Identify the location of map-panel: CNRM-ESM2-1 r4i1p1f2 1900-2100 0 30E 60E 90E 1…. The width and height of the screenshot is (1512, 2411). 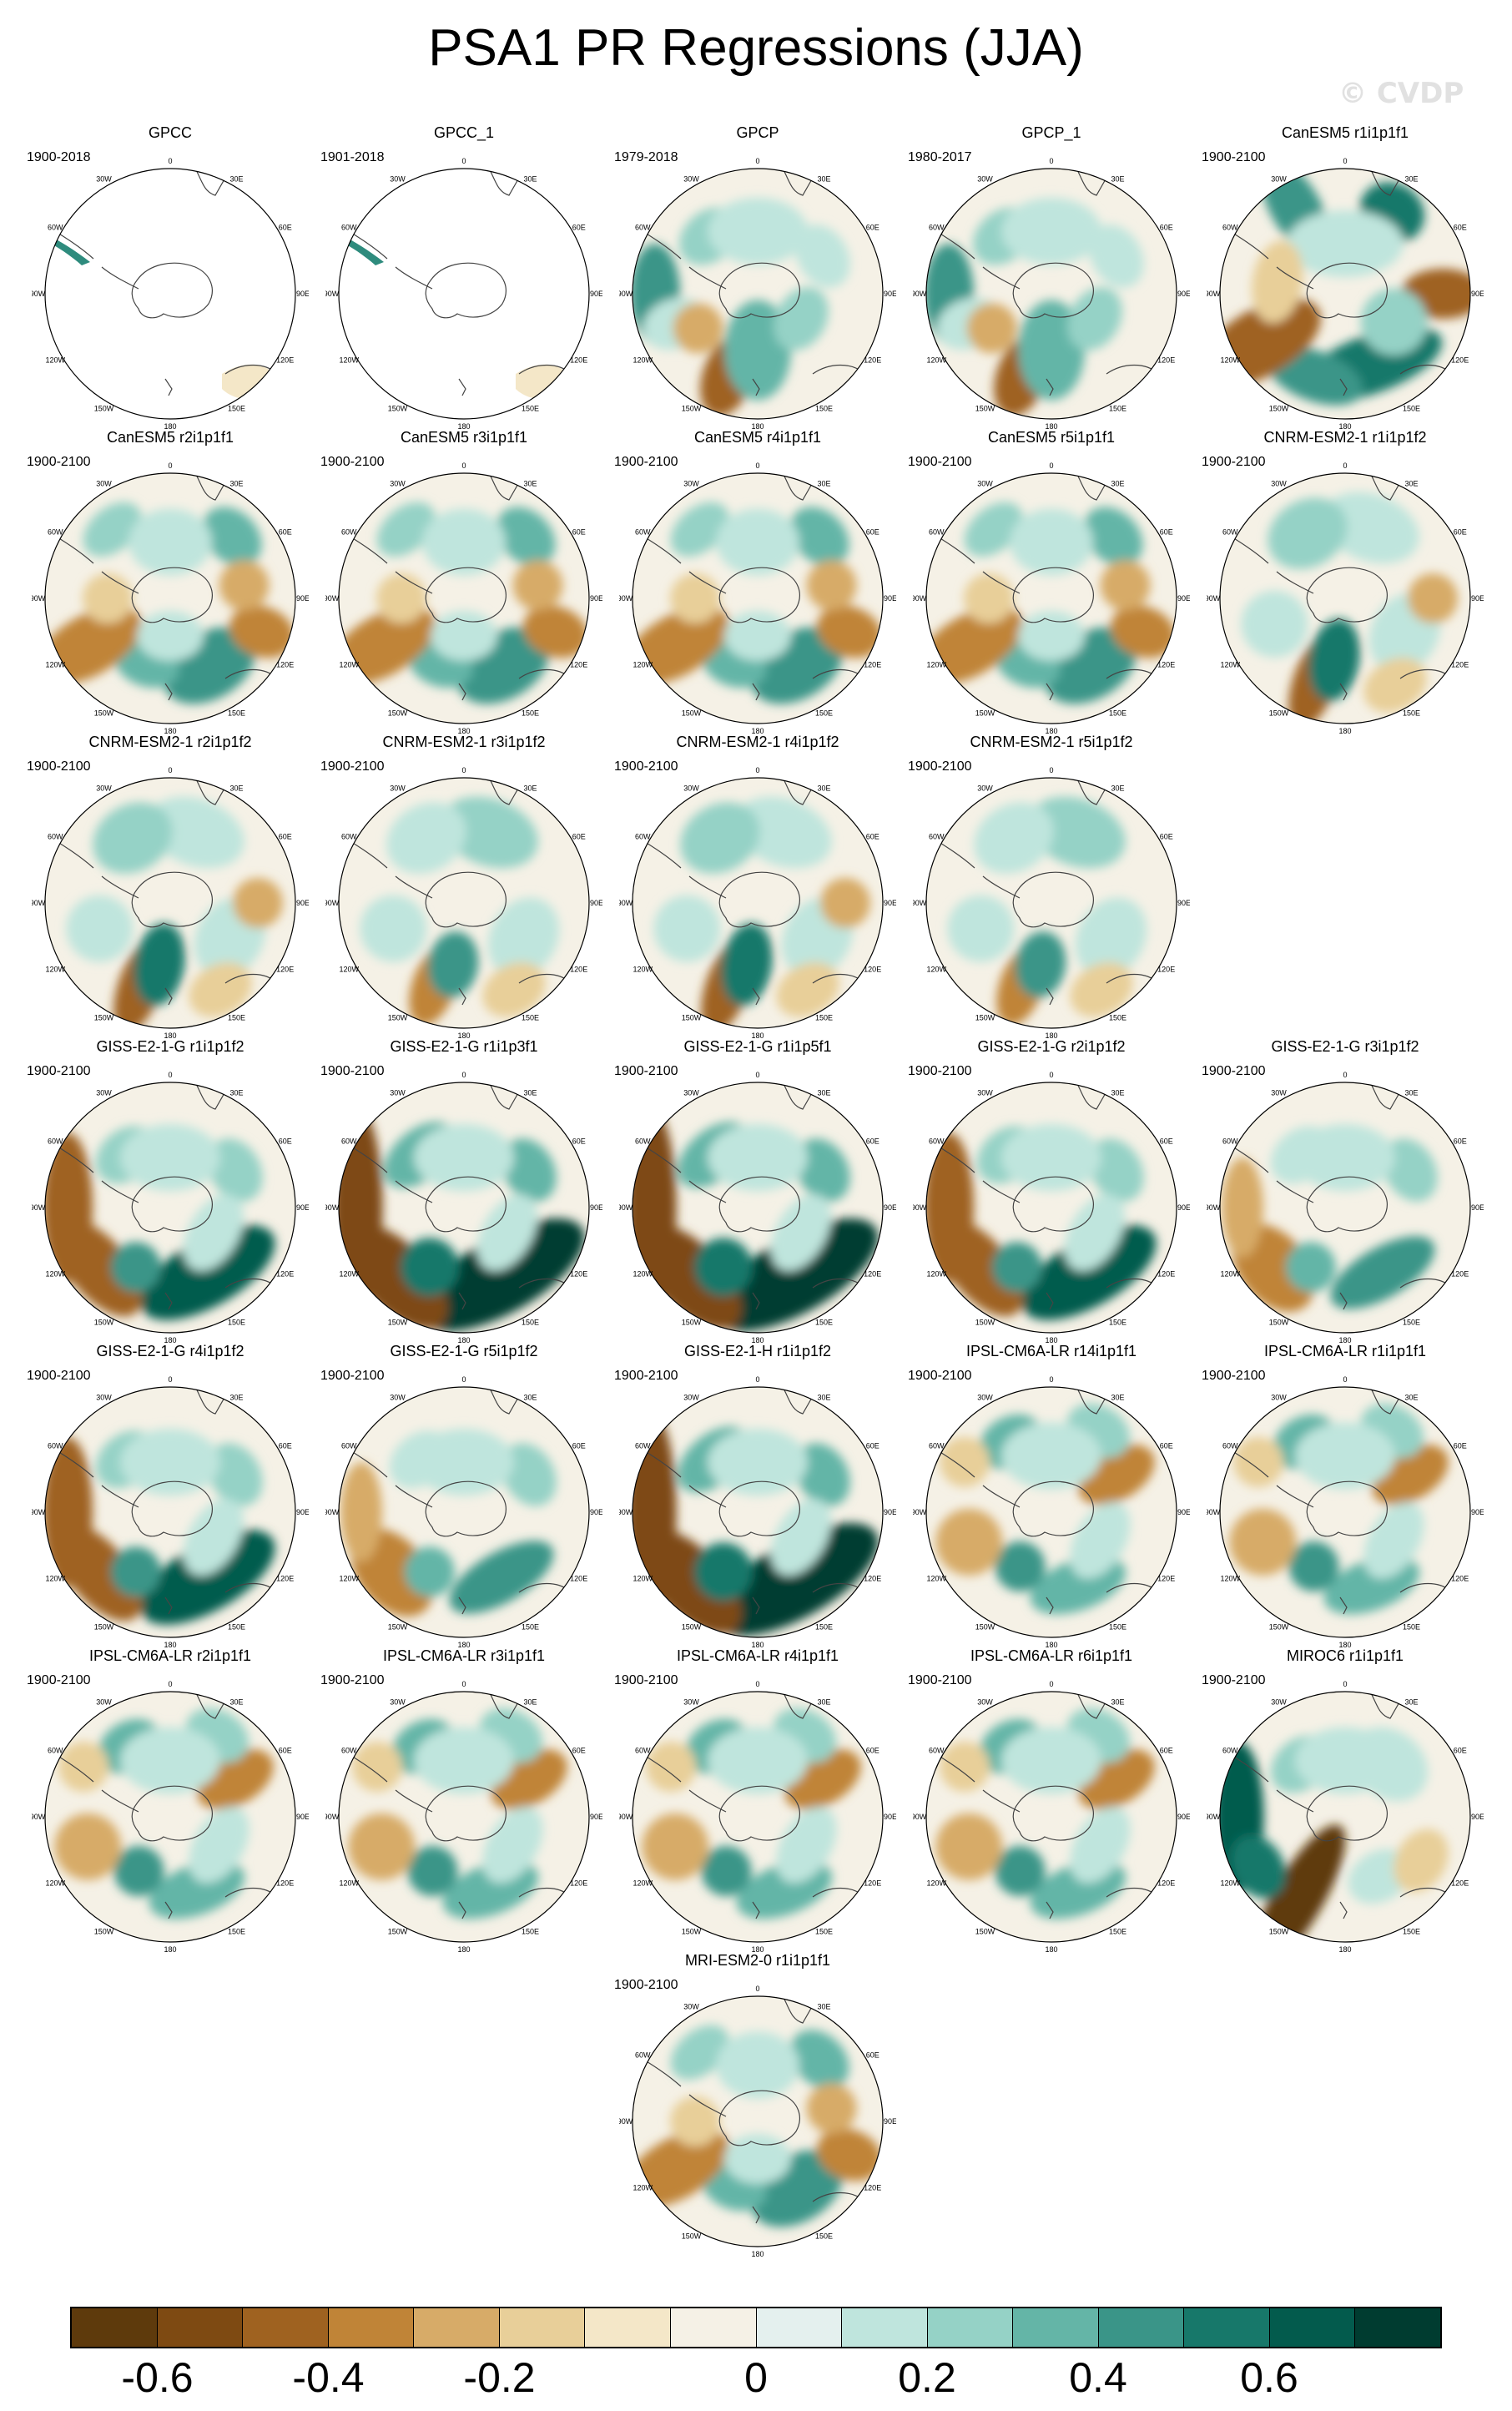
(757, 887).